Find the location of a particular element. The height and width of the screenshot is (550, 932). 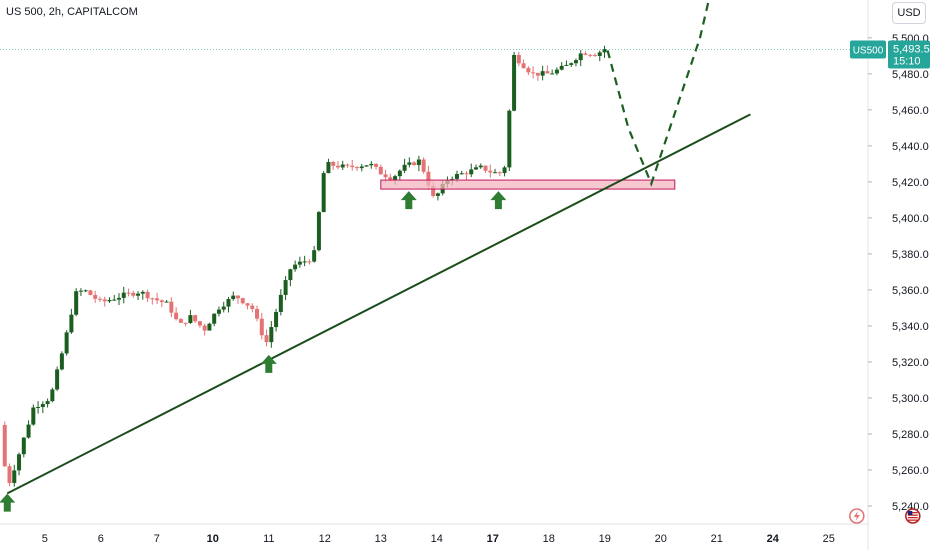

x-tick-label: 6 is located at coordinates (101, 539).